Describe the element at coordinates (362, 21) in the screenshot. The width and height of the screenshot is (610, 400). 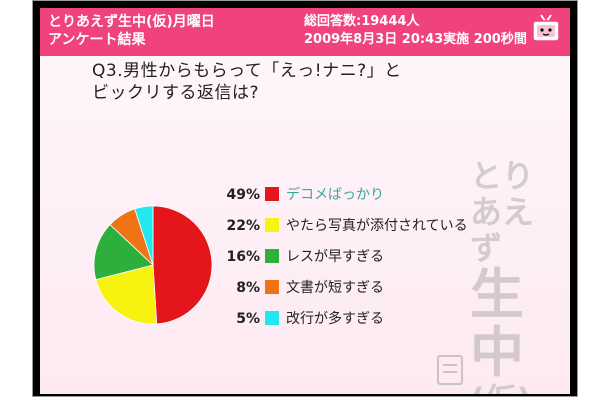
I see `total-responses: 総回答数:19444人` at that location.